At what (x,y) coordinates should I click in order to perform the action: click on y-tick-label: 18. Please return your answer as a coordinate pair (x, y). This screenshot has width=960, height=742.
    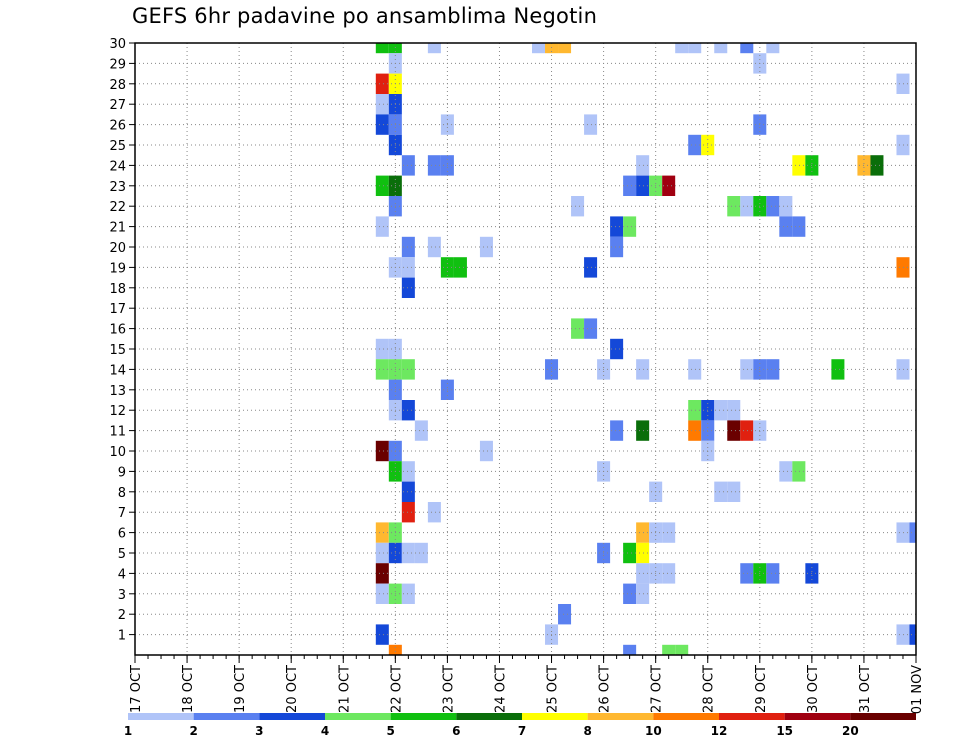
    Looking at the image, I should click on (117, 289).